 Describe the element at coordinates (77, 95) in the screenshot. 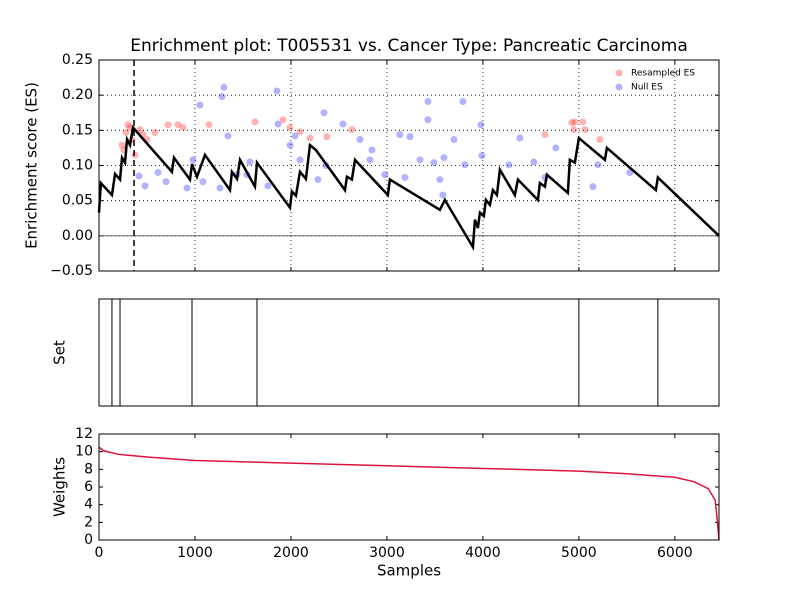

I see `y-tick-label: 0.20` at that location.